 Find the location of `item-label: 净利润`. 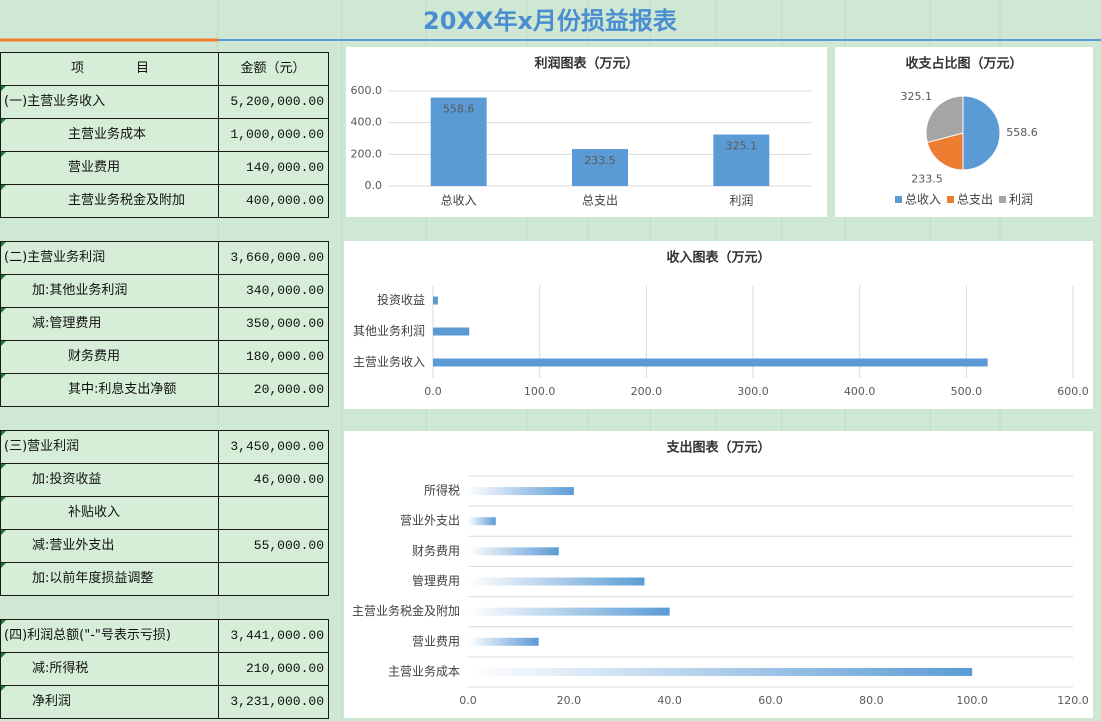

item-label: 净利润 is located at coordinates (51, 701).